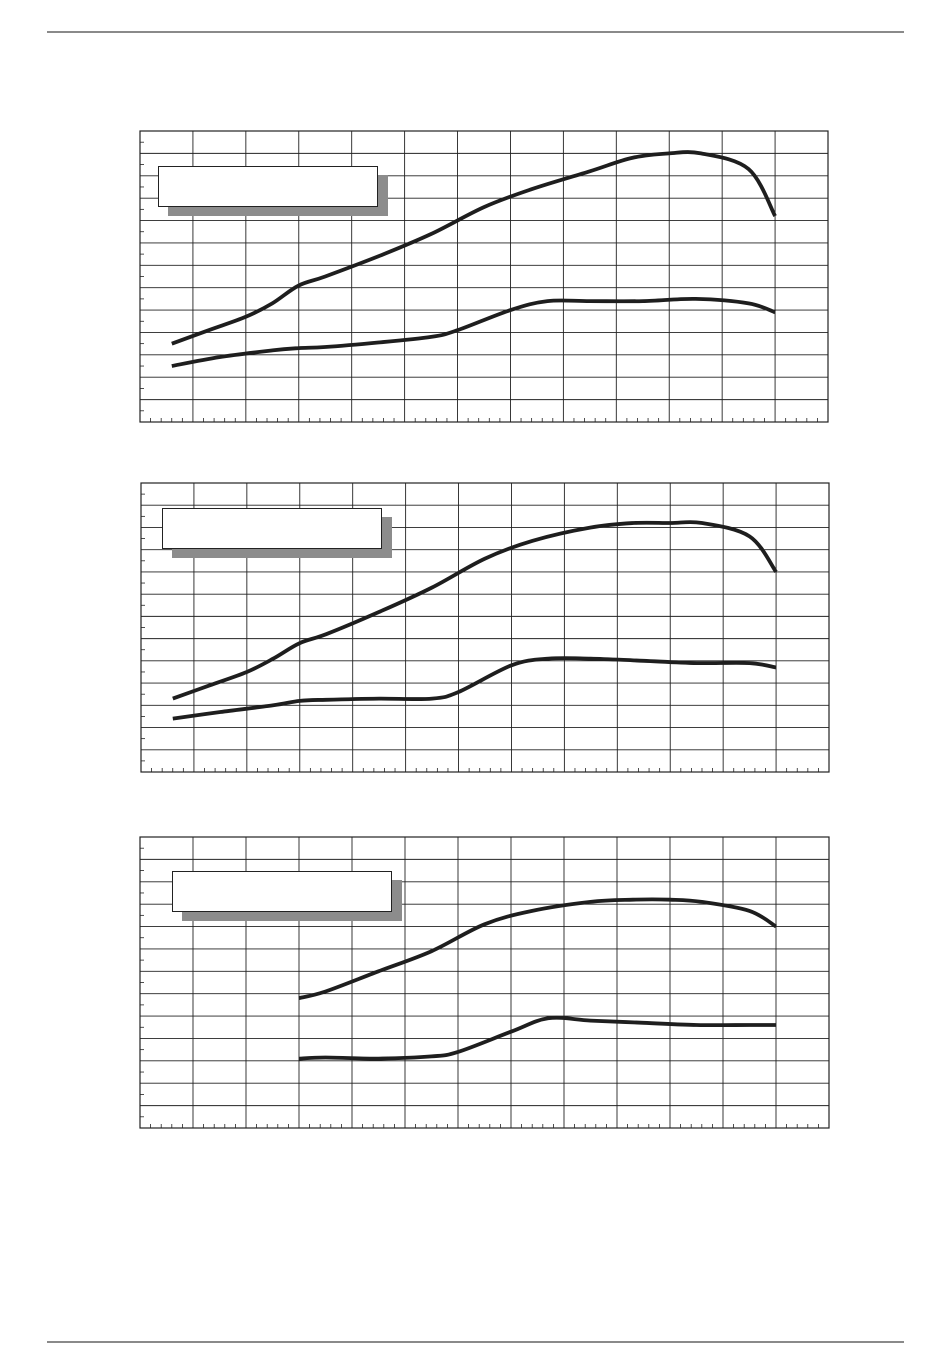  I want to click on bottom-rule, so click(475, 1342).